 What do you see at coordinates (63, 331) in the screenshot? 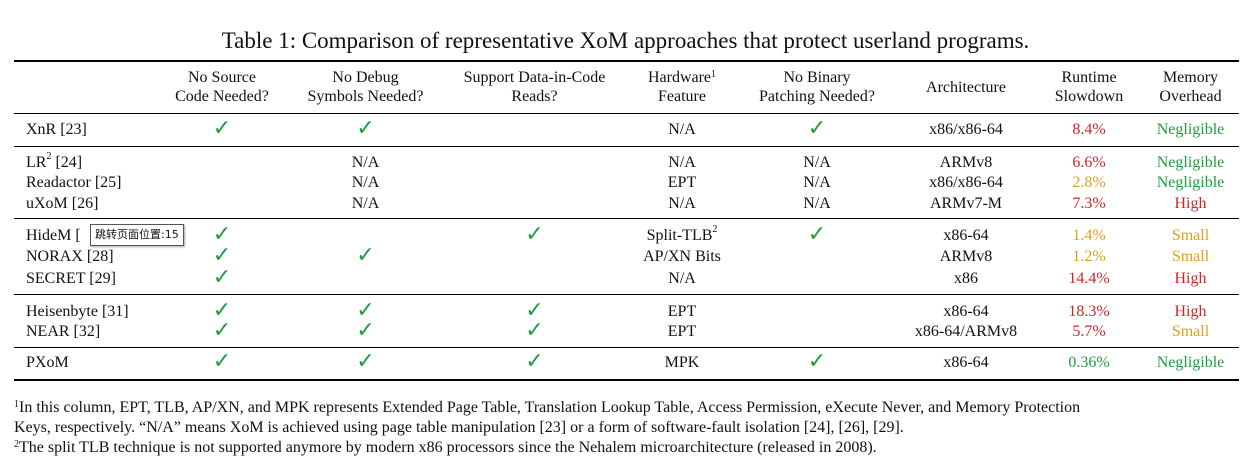
I see `approach-name: NEAR [32]` at bounding box center [63, 331].